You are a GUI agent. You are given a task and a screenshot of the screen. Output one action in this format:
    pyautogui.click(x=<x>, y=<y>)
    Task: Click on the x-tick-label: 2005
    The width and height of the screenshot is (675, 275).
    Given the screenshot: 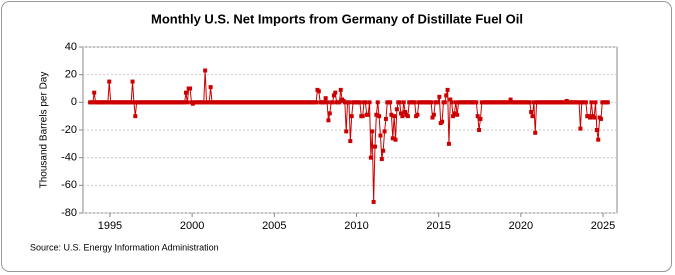 What is the action you would take?
    pyautogui.click(x=274, y=226)
    